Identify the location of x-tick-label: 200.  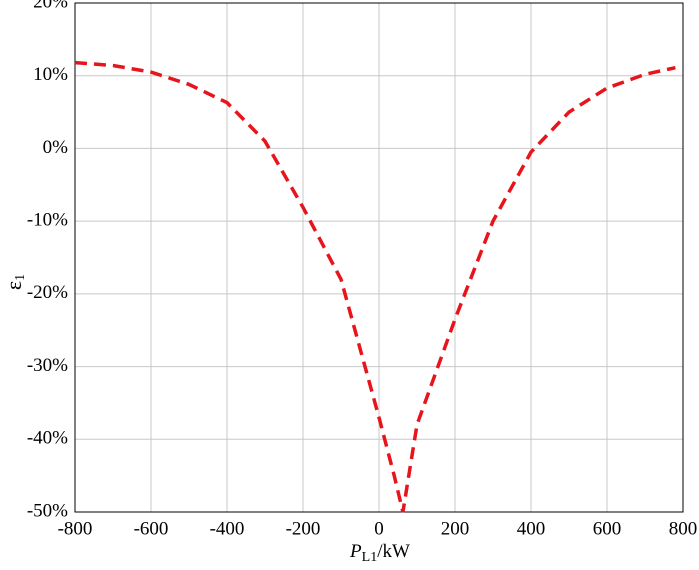
(455, 528).